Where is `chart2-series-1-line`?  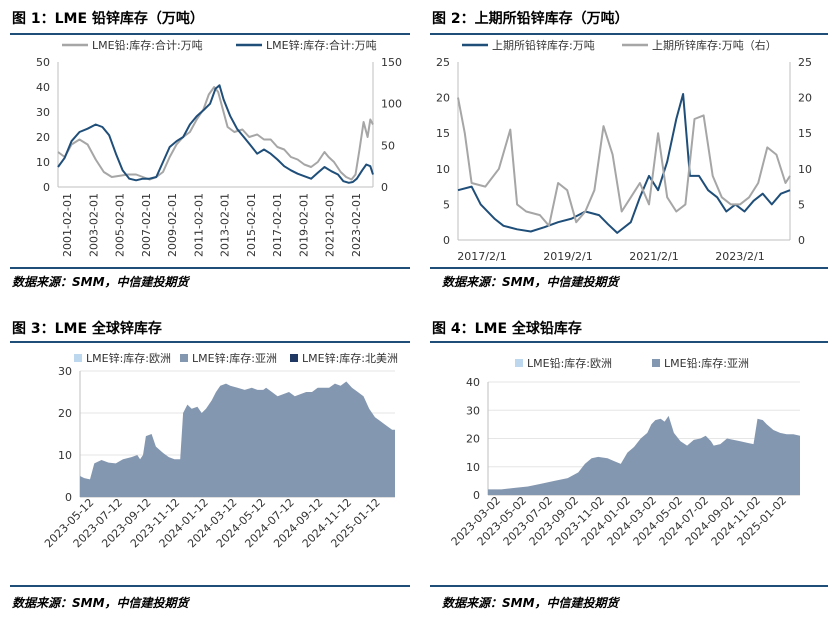
chart2-series-1-line is located at coordinates (624, 162).